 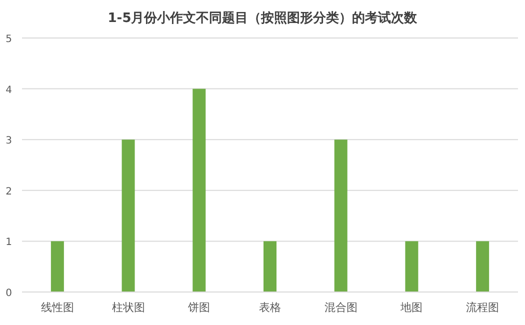 I want to click on chart-title: 1-5月份小作文不同题目（按照图形分类）的考试次数, so click(x=263, y=18).